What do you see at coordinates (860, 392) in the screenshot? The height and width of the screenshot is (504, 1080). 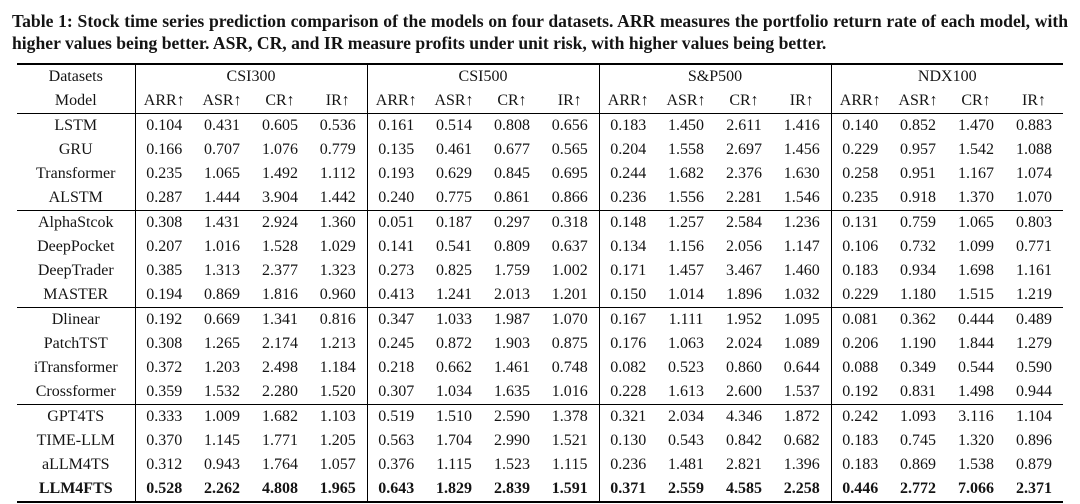 I see `value-cell: 0.192` at bounding box center [860, 392].